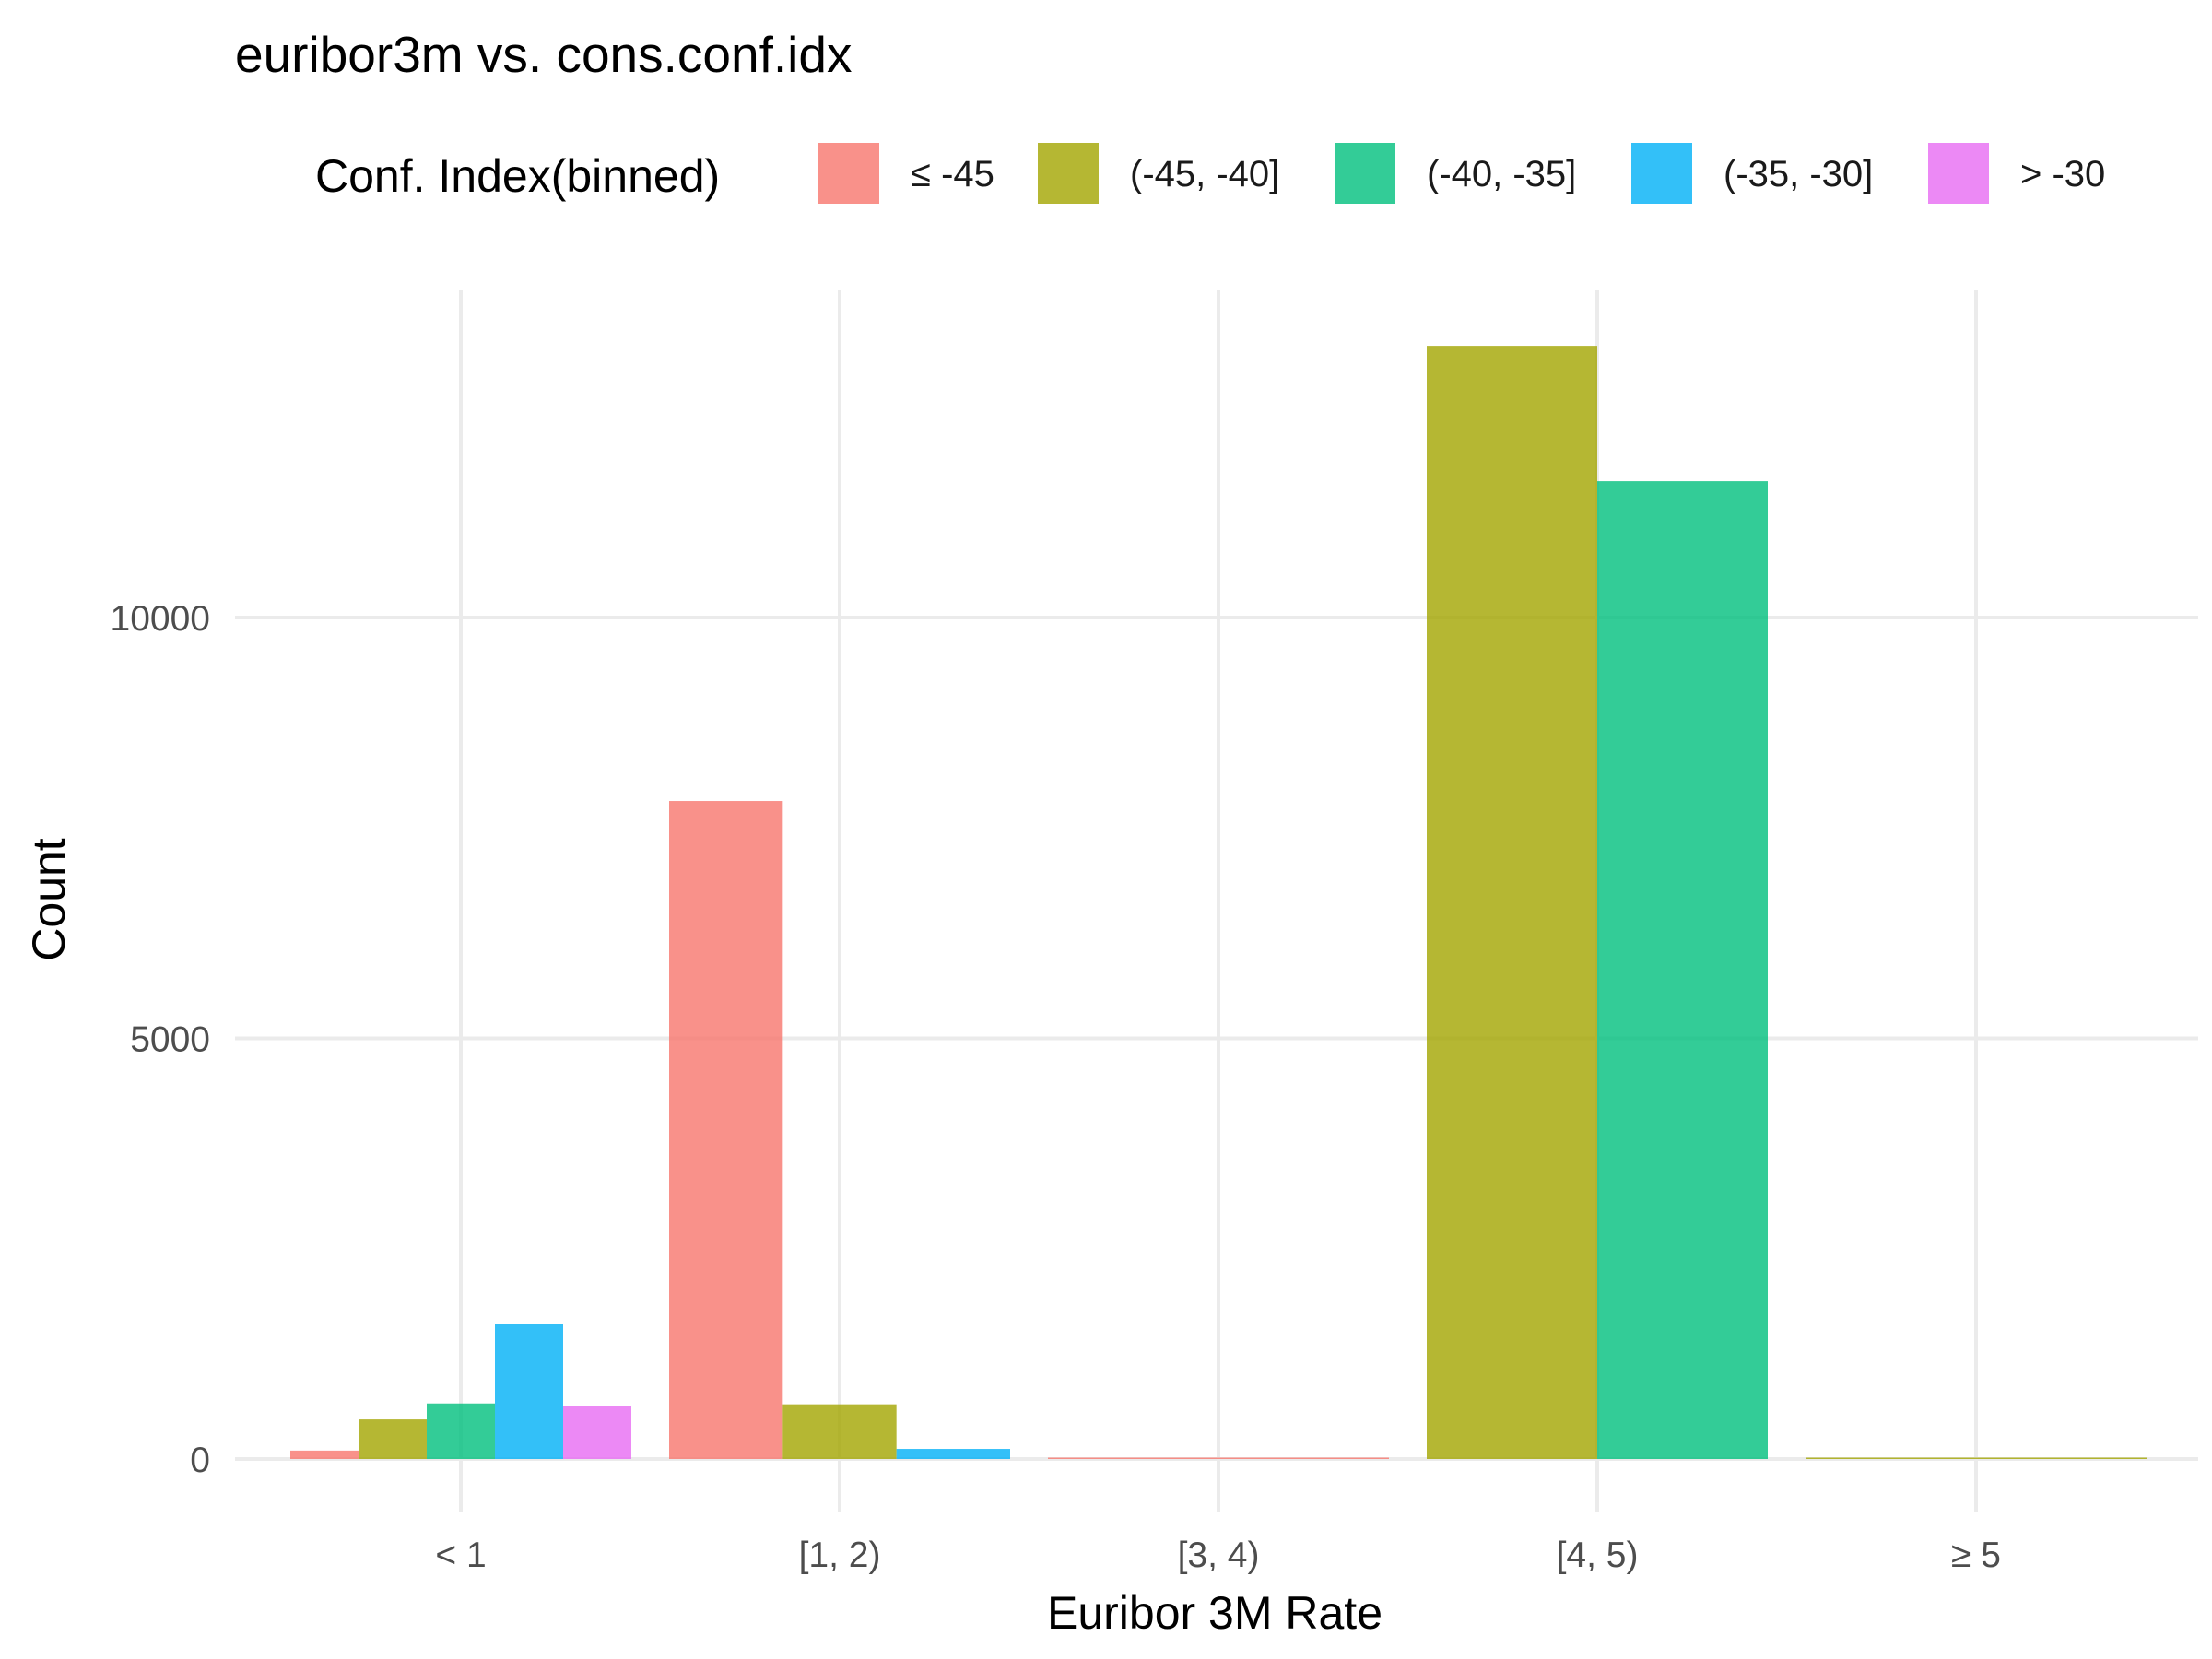 The image size is (2212, 1659). I want to click on y-tick-label: 5000, so click(170, 1040).